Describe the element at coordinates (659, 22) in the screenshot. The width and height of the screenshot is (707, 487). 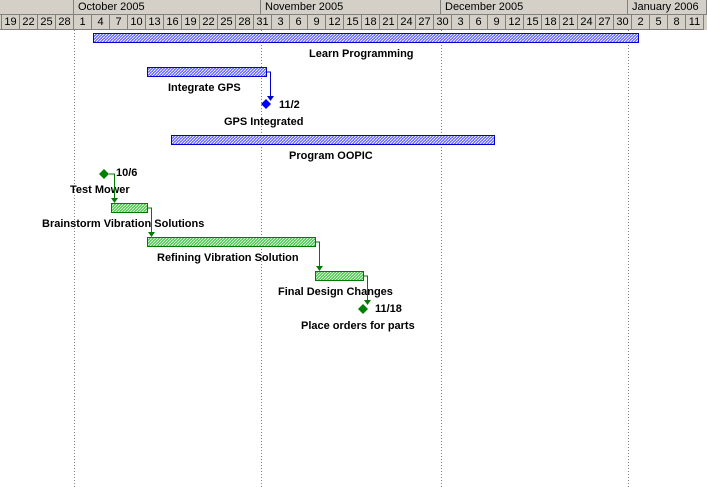
I see `day-cell: 5` at that location.